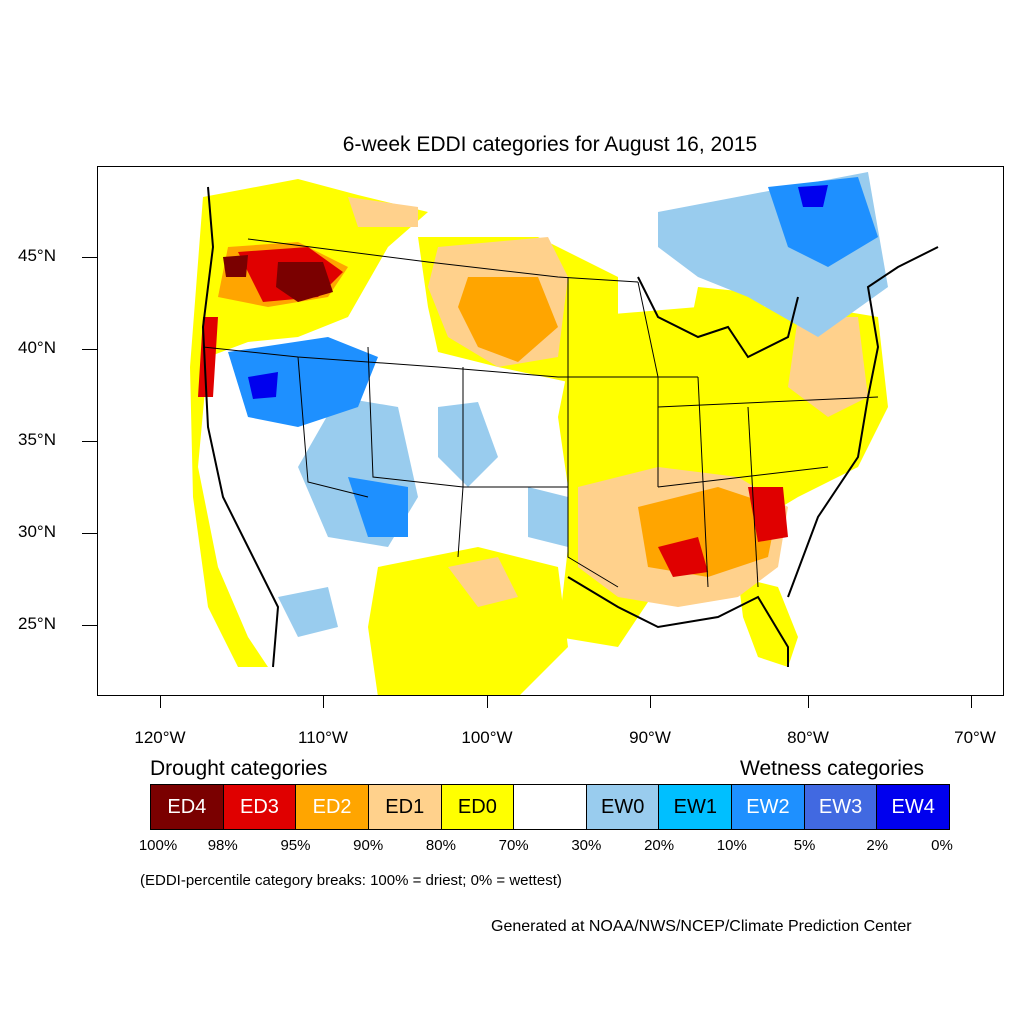 This screenshot has height=1024, width=1024. Describe the element at coordinates (440, 845) in the screenshot. I see `percentile-label: 80%` at that location.